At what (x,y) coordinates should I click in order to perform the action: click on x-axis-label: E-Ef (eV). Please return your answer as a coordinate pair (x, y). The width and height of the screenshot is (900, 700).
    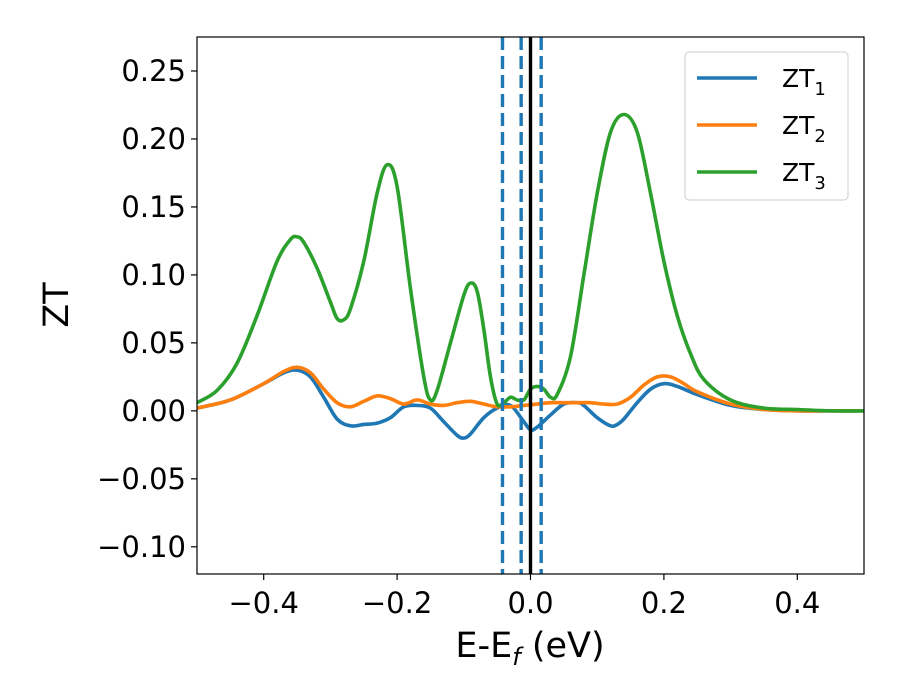
    Looking at the image, I should click on (529, 648).